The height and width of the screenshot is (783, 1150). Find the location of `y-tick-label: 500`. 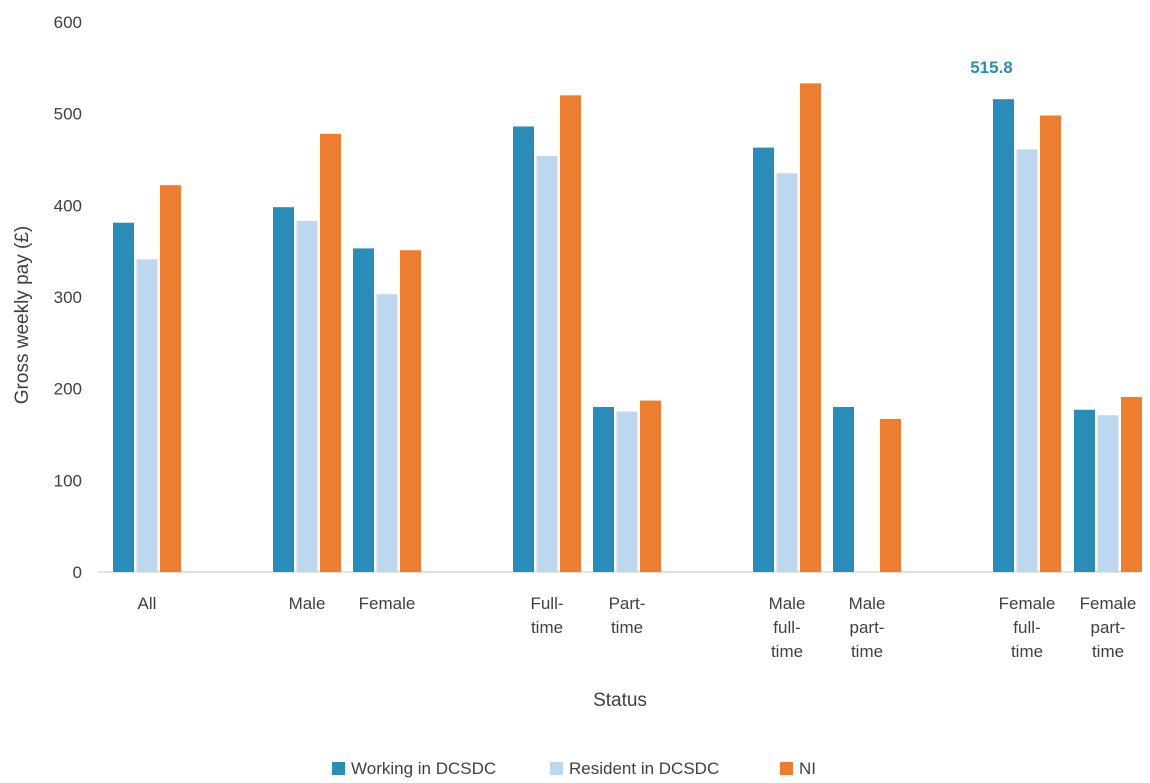

y-tick-label: 500 is located at coordinates (68, 114).